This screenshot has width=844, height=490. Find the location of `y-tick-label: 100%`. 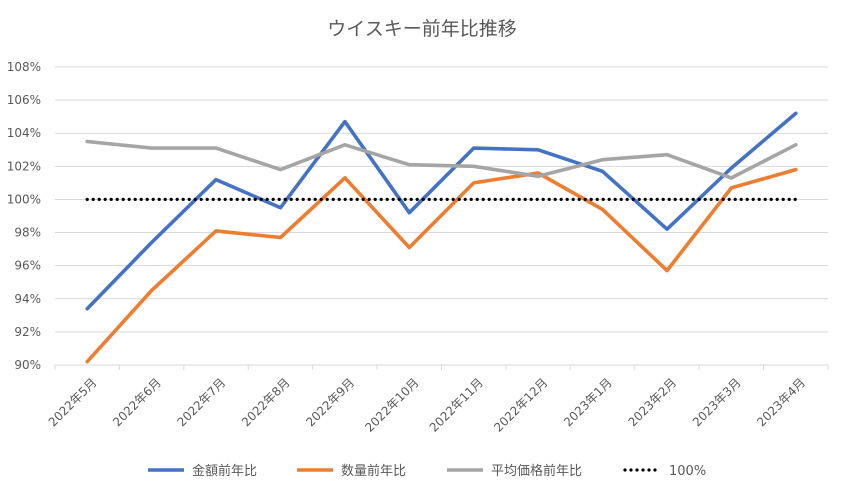

y-tick-label: 100% is located at coordinates (24, 199).